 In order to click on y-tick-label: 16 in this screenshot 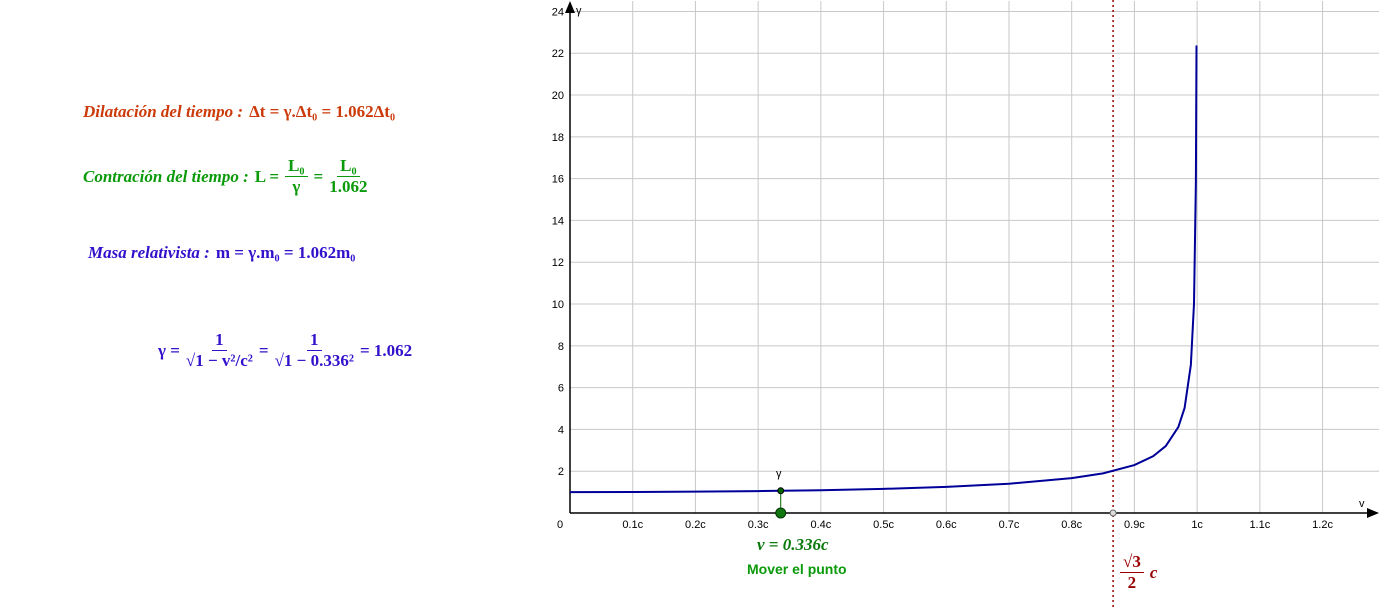, I will do `click(558, 180)`.